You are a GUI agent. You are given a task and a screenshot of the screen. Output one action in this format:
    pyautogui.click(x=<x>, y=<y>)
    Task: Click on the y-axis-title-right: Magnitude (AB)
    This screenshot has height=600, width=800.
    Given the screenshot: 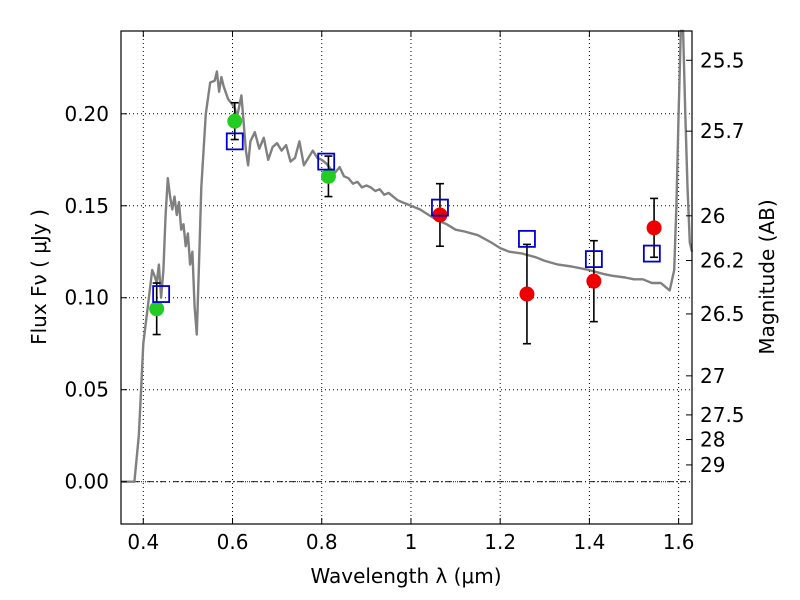 What is the action you would take?
    pyautogui.click(x=767, y=276)
    